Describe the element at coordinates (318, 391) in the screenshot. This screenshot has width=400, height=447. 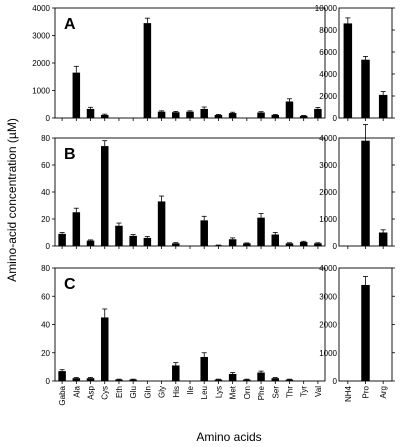
I see `category-label-val: Val` at that location.